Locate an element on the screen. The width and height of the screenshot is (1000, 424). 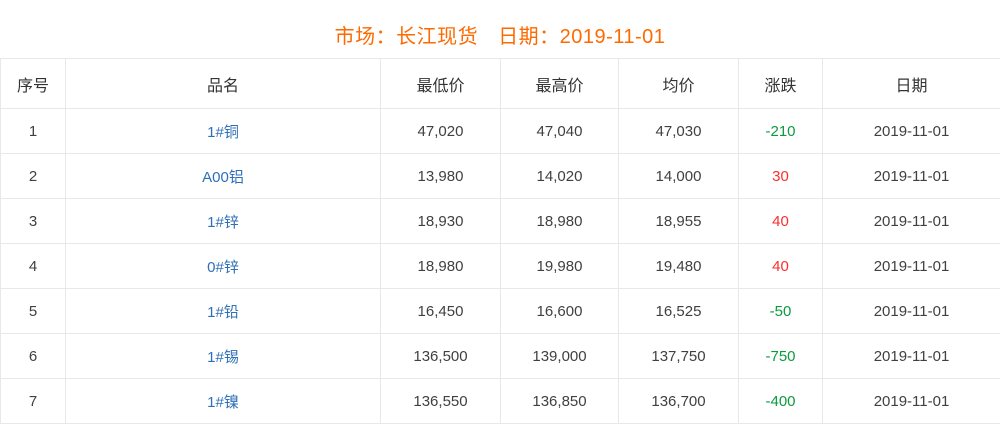
low-price-cell: 136,550 is located at coordinates (440, 401).